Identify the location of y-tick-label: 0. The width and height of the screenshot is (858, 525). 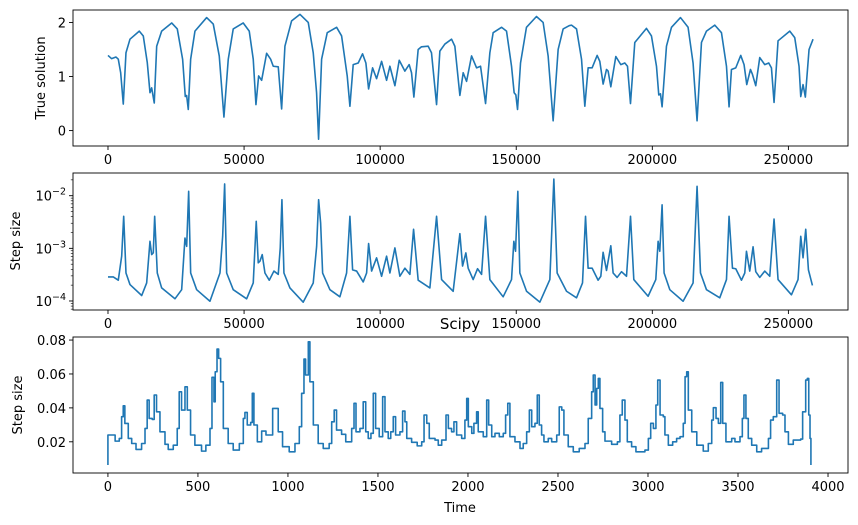
(62, 132).